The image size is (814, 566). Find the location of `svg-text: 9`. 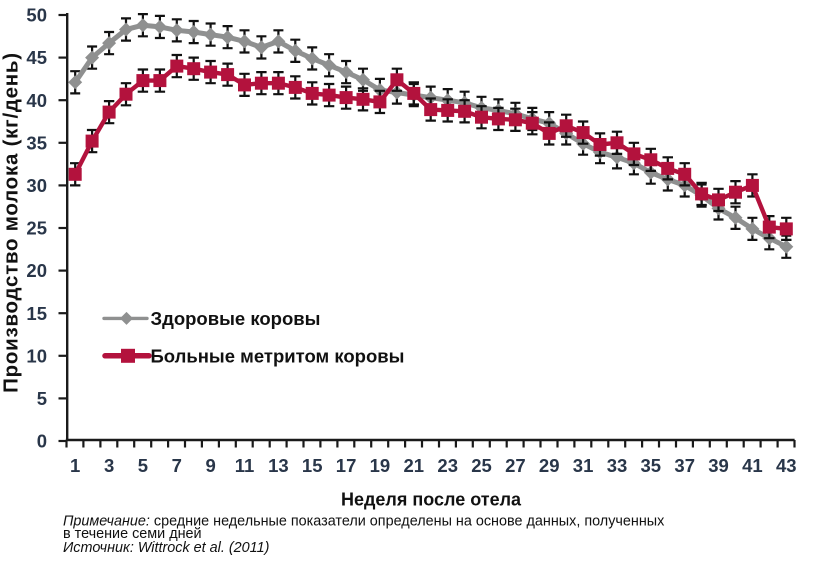

svg-text: 9 is located at coordinates (210, 465).